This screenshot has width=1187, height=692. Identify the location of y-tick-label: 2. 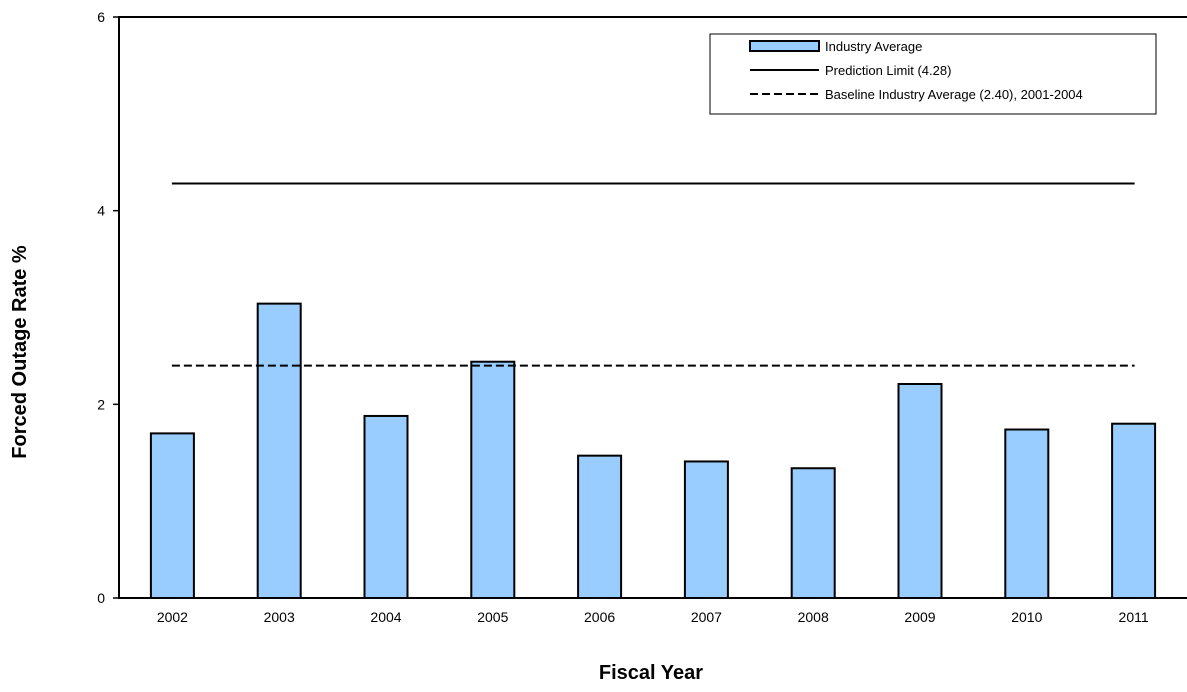
(101, 404).